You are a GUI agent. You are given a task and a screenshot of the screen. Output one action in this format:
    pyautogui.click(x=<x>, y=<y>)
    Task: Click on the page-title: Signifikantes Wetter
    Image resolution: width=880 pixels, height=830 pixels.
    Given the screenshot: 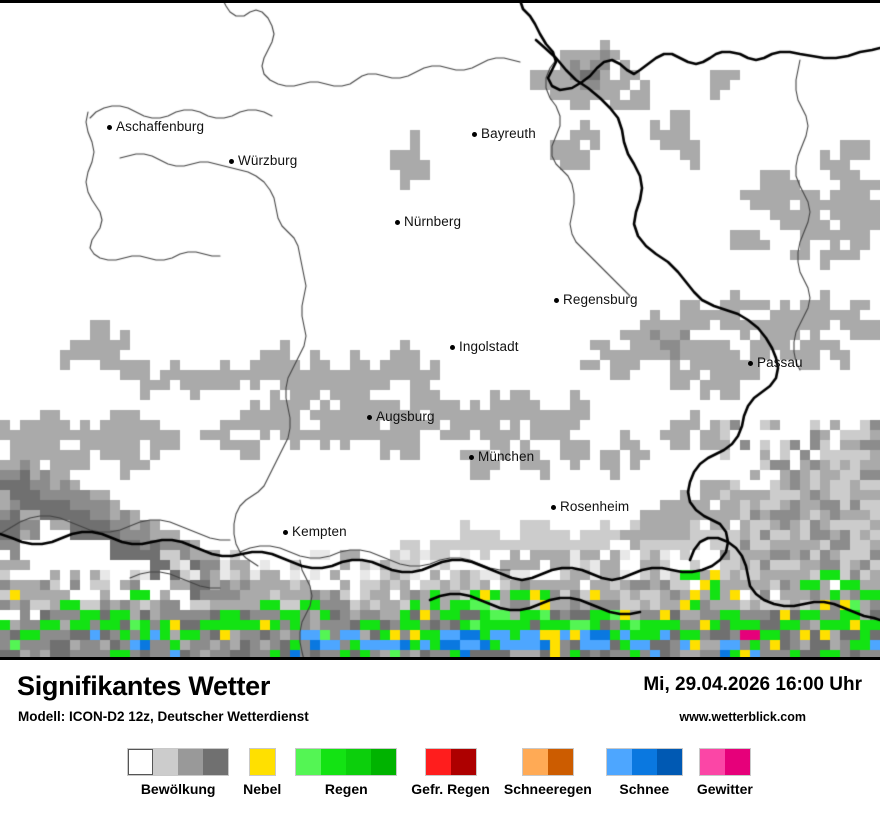 What is the action you would take?
    pyautogui.click(x=144, y=686)
    